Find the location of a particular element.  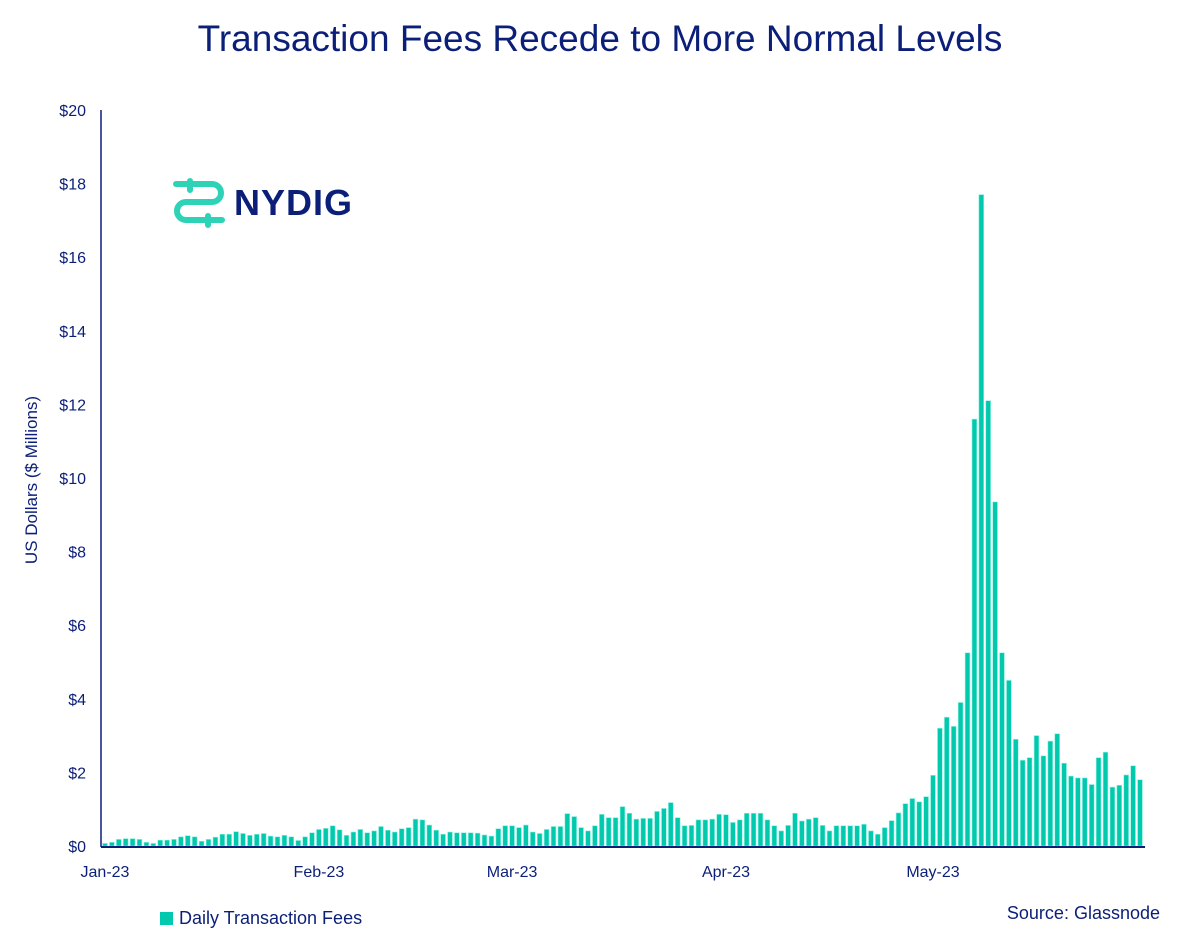

y-axis-label: US Dollars ($ Millions) is located at coordinates (31, 480).